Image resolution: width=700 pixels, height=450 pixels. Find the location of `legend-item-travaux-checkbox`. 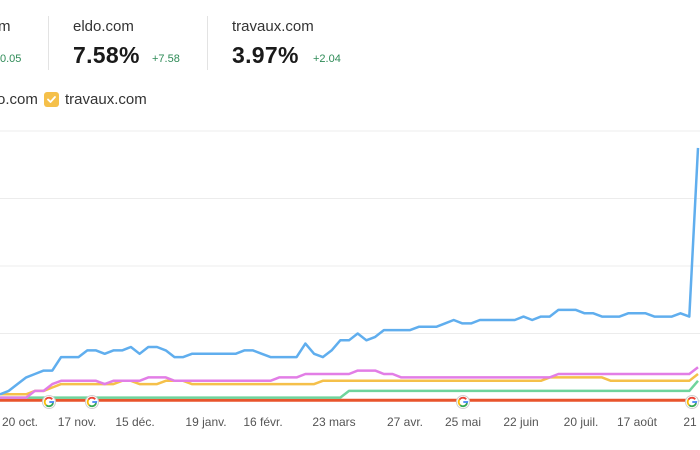

legend-item-travaux-checkbox is located at coordinates (51, 99).